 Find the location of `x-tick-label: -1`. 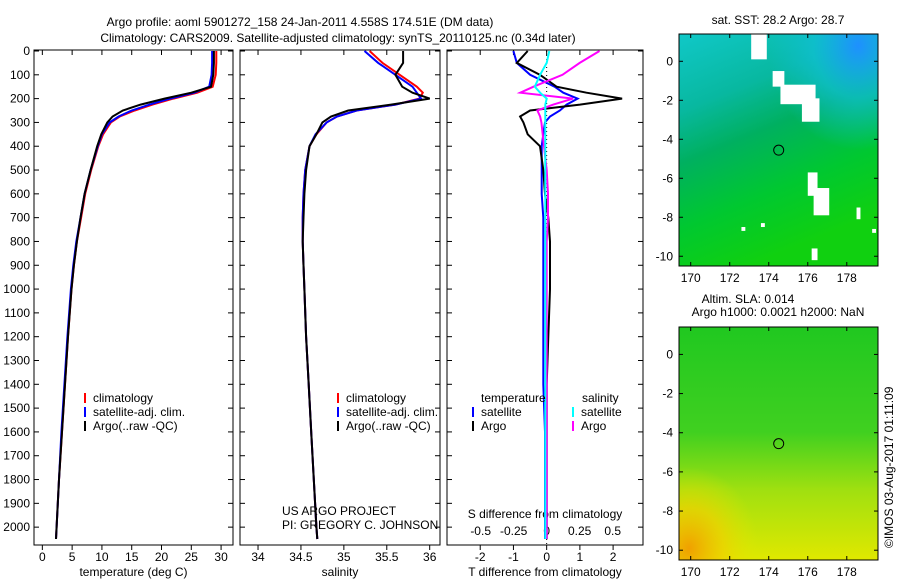

x-tick-label: -1 is located at coordinates (513, 557).